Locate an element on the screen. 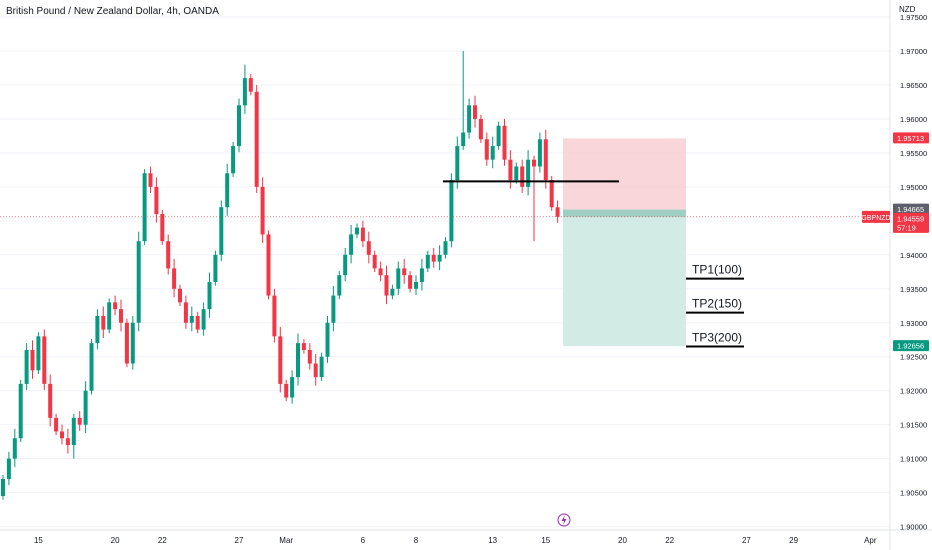  lightning-icon-ring is located at coordinates (564, 520).